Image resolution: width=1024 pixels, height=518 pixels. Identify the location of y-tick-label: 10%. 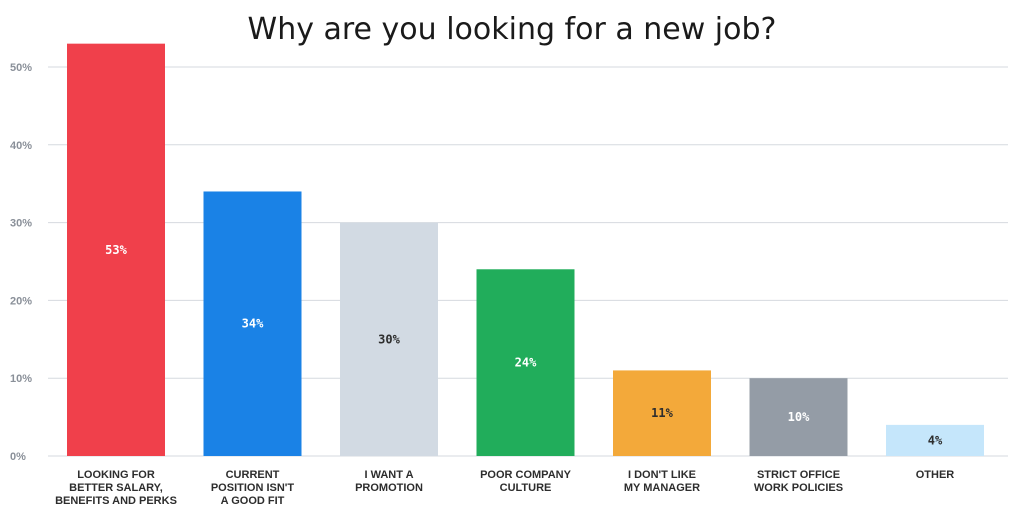
(21, 379).